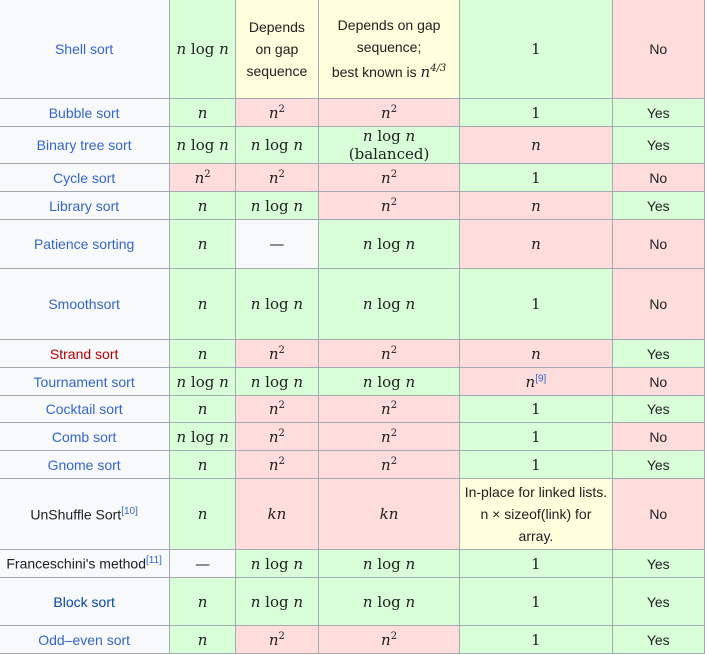  I want to click on algorithm-name-cell: Comb sort, so click(85, 436).